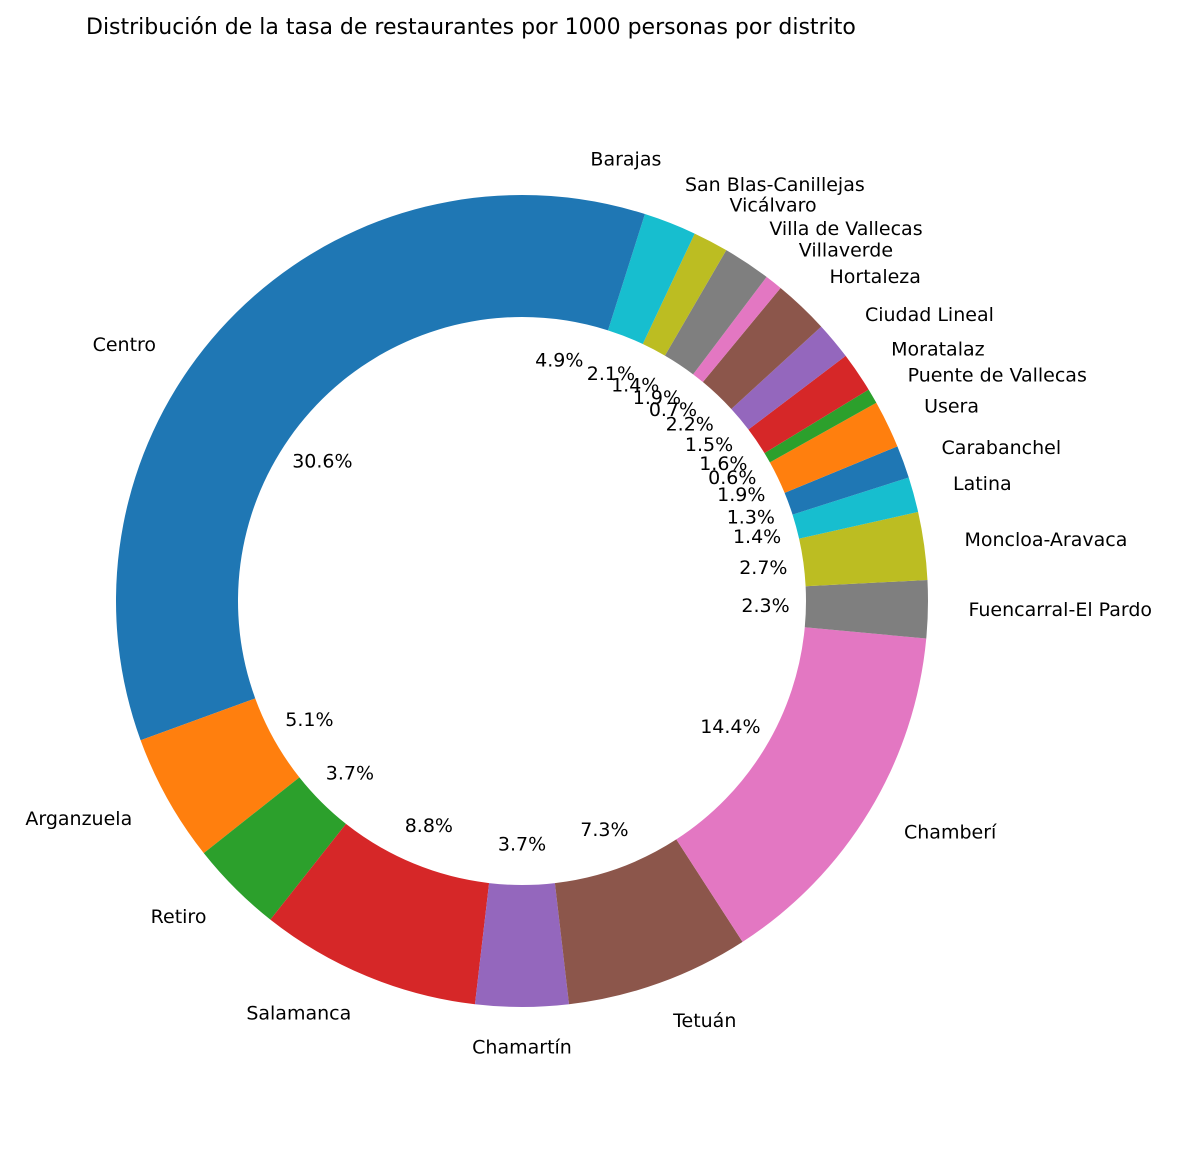 The height and width of the screenshot is (1170, 1186). What do you see at coordinates (855, 508) in the screenshot?
I see `slice-latina` at bounding box center [855, 508].